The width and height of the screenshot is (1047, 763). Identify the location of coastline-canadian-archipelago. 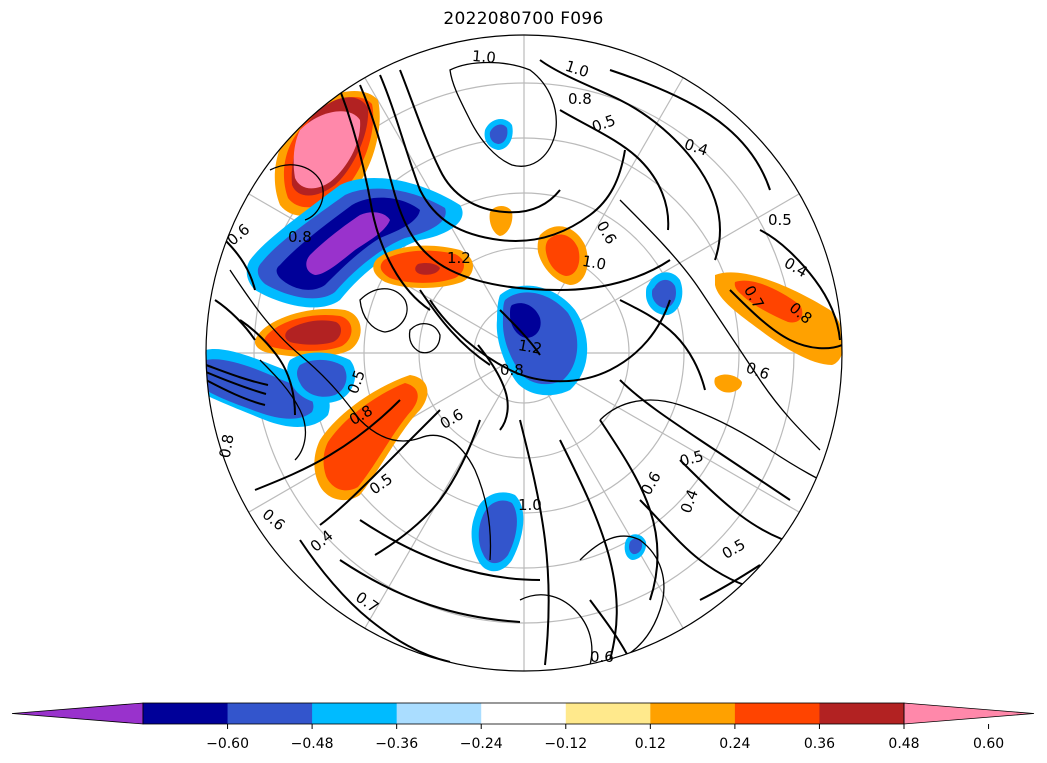
(383, 310).